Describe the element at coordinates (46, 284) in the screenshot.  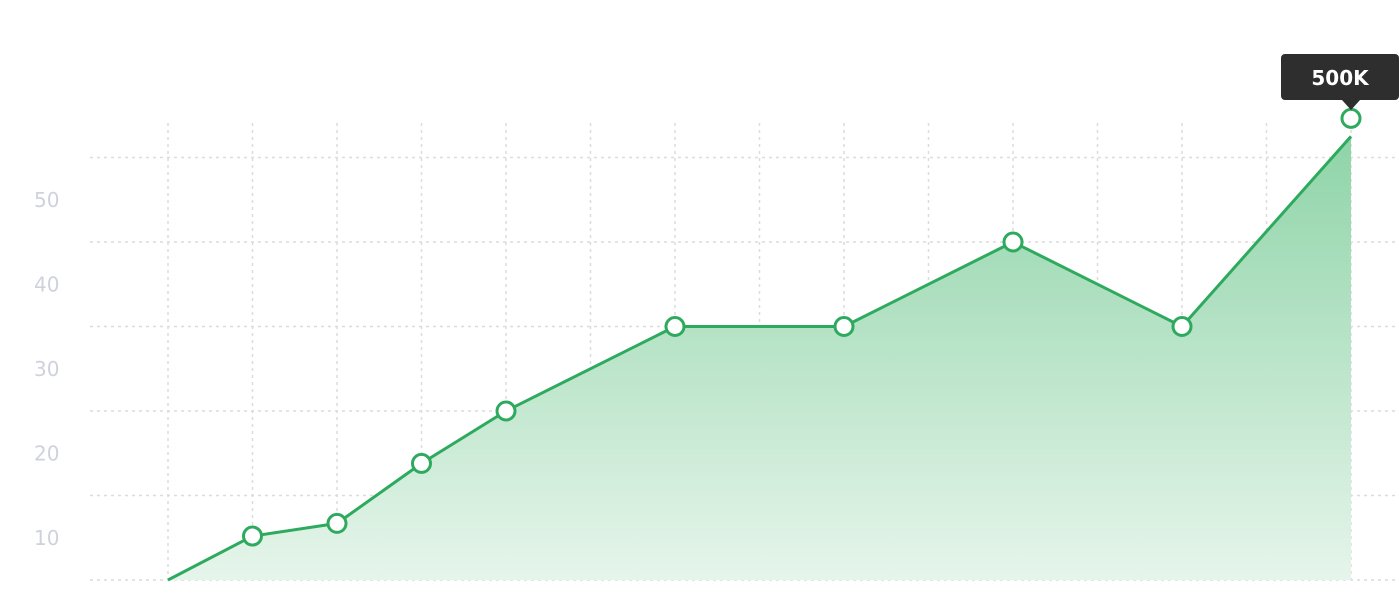
I see `y-tick-label: 40` at that location.